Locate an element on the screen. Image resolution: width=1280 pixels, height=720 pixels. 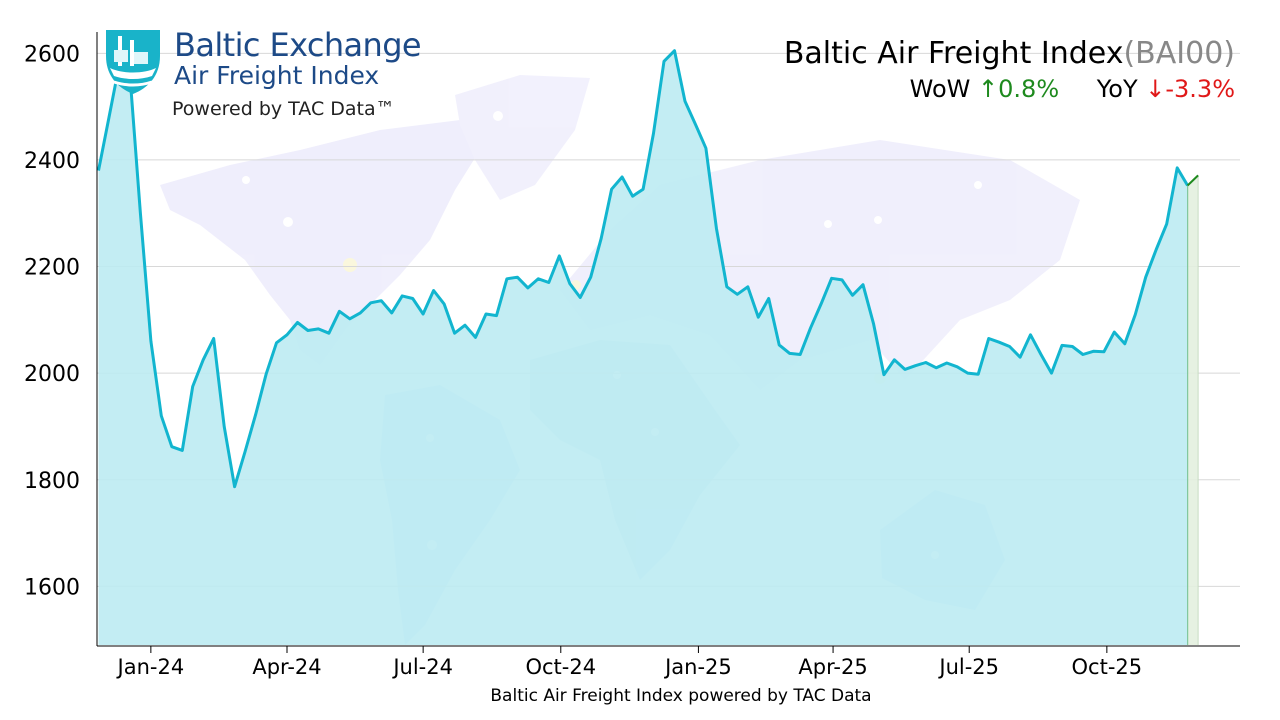
yoy-value: ↓-3.3% is located at coordinates (1190, 89).